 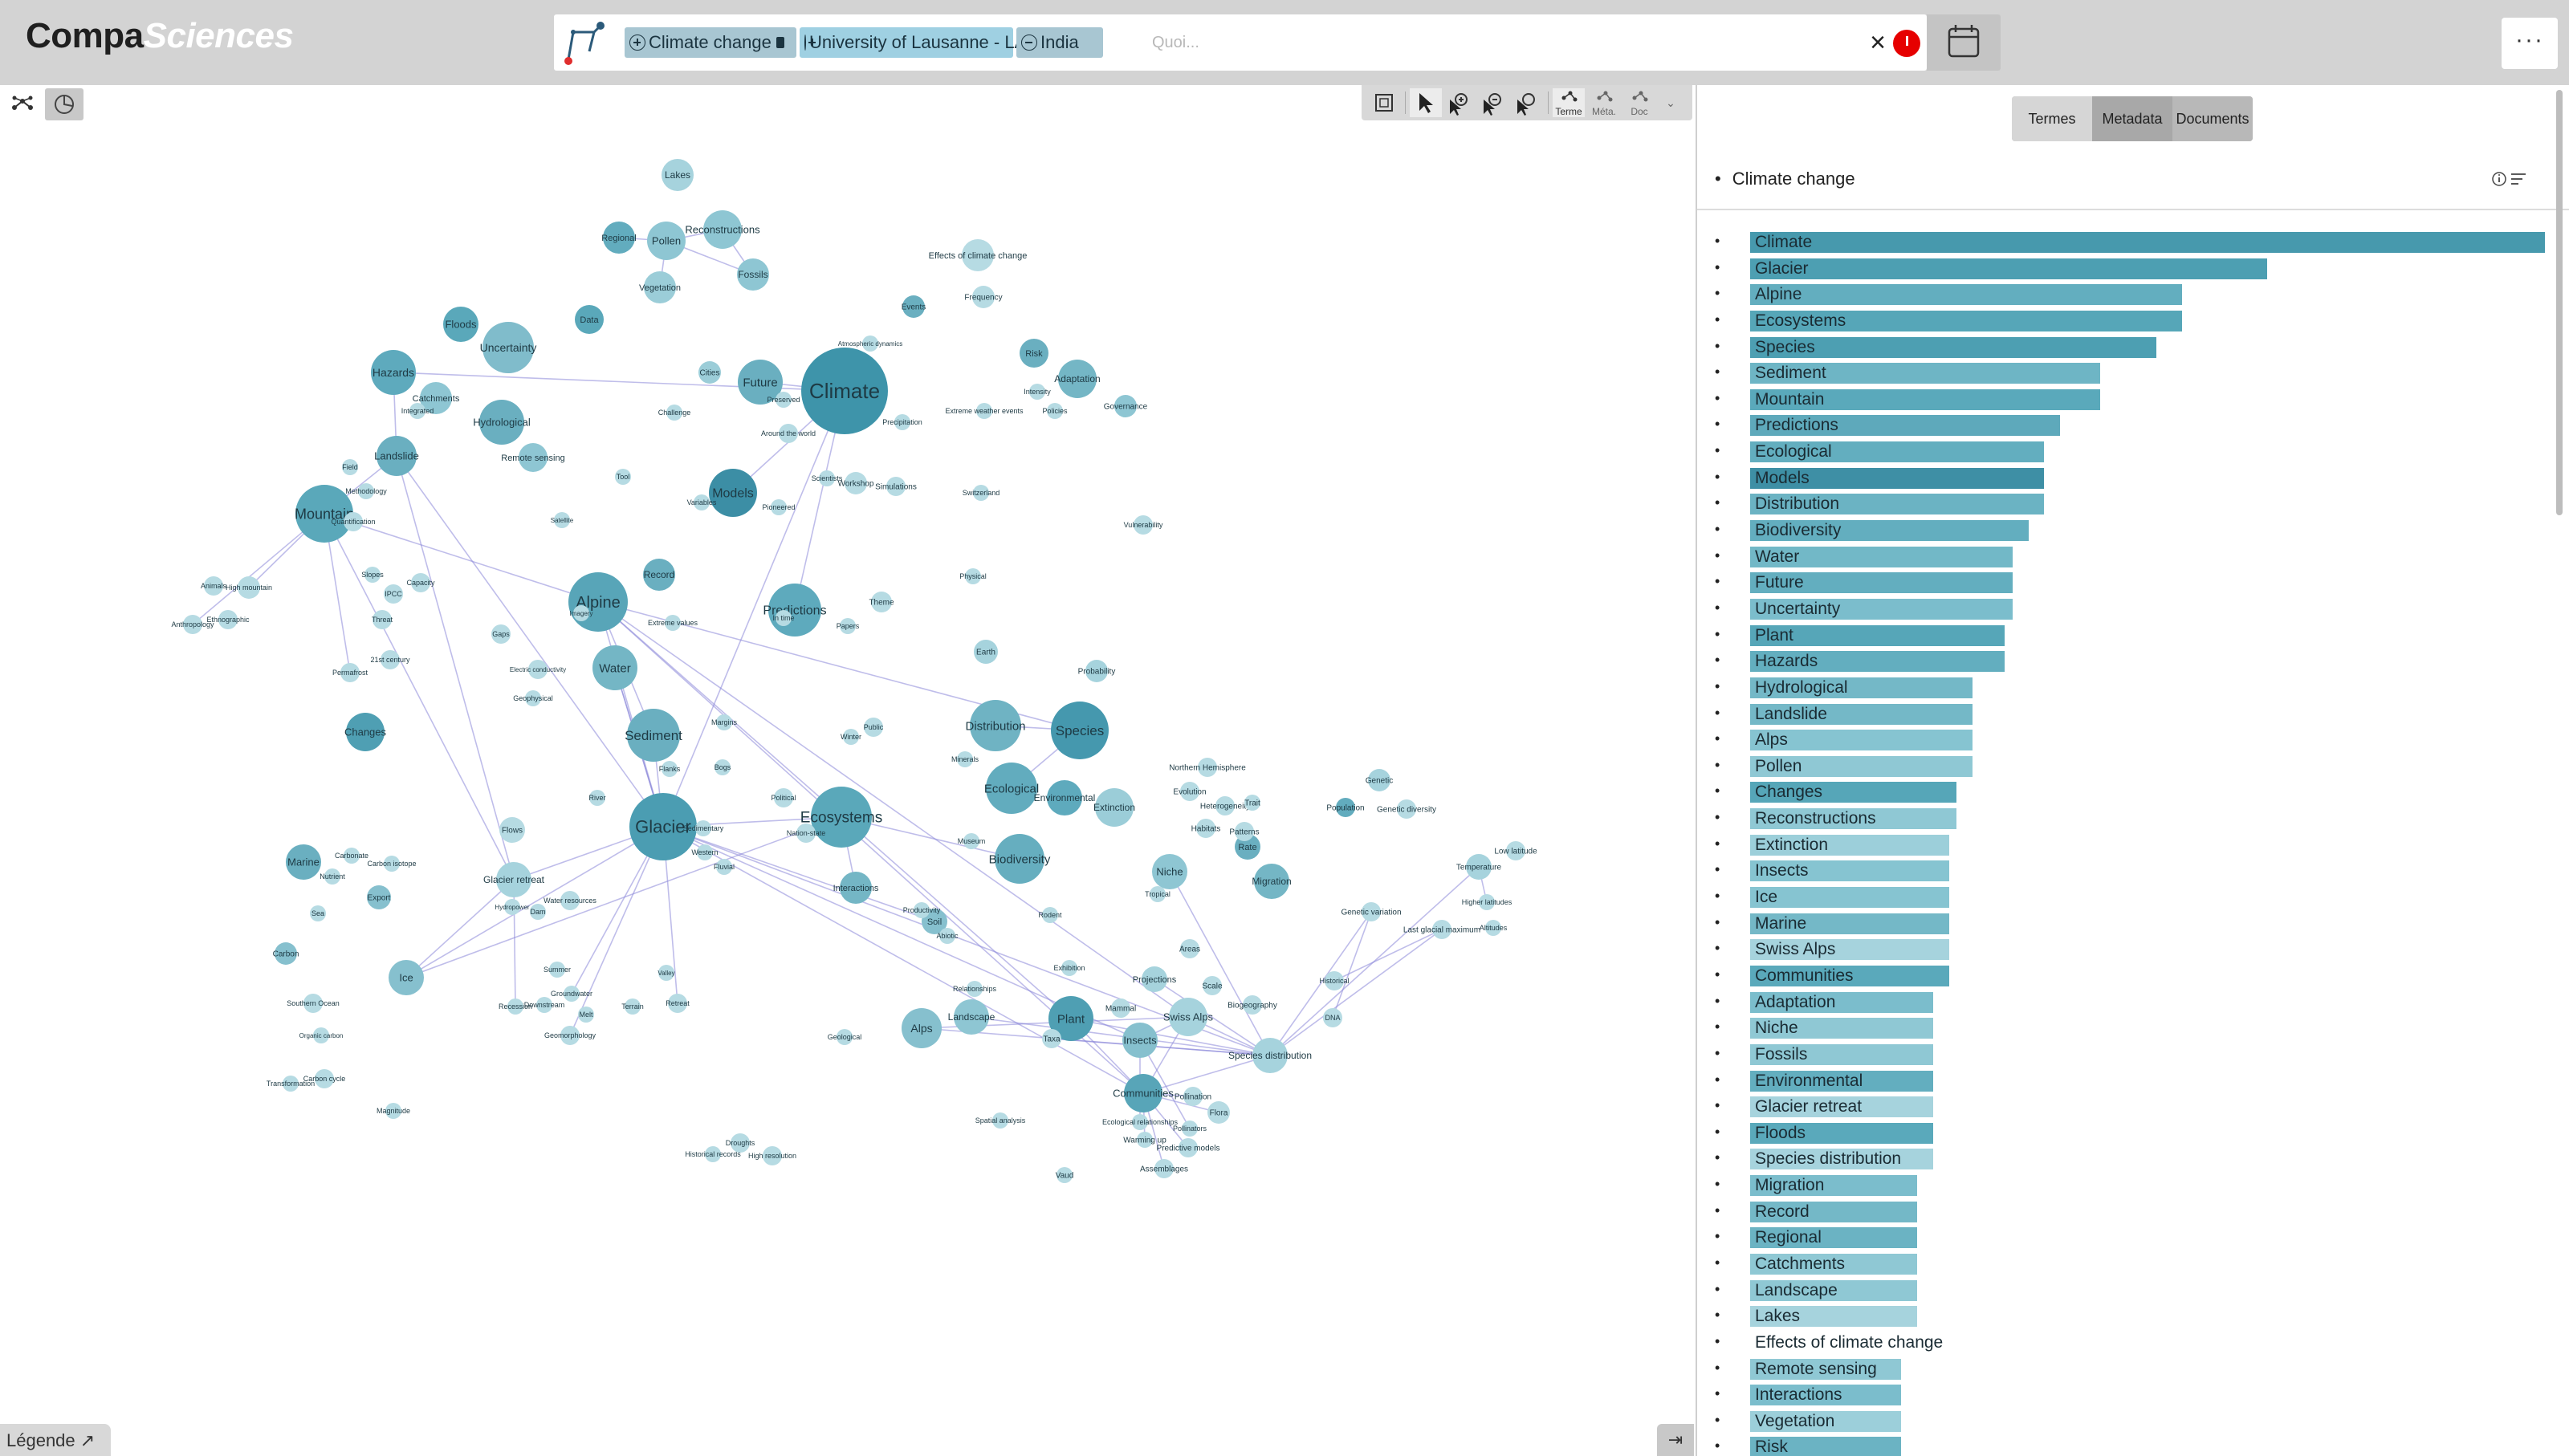 What do you see at coordinates (2132, 819) in the screenshot?
I see `term-row: • Reconstructions` at bounding box center [2132, 819].